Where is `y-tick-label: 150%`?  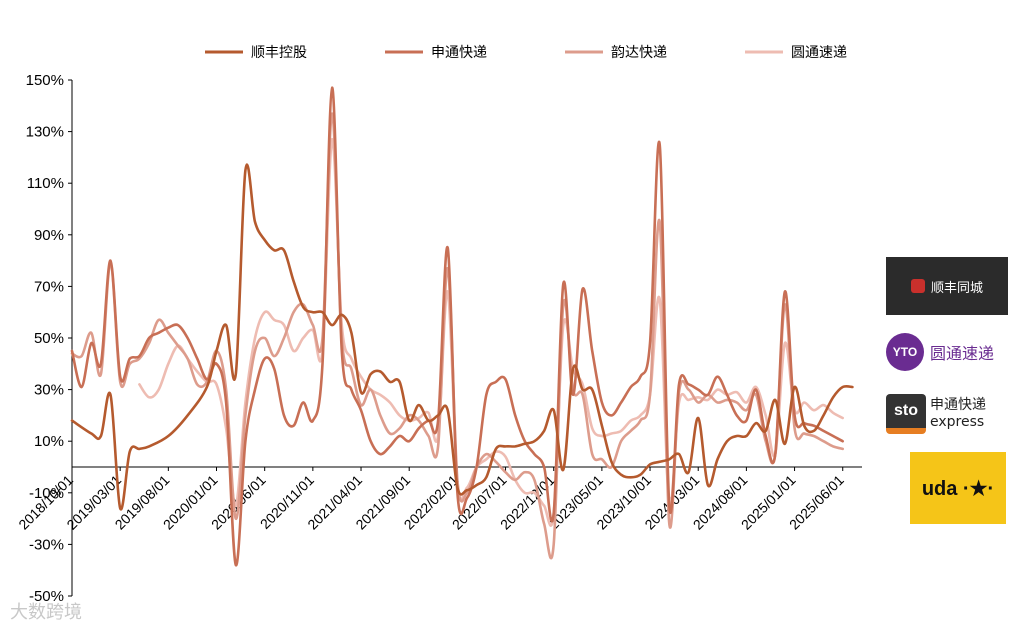 y-tick-label: 150% is located at coordinates (45, 80).